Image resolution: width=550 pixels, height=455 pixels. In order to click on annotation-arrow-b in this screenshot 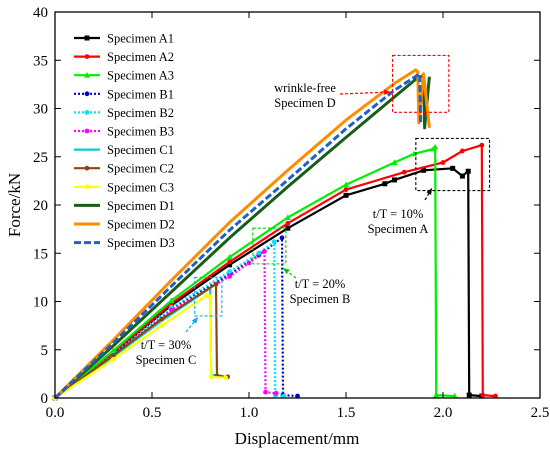, I will do `click(289, 273)`.